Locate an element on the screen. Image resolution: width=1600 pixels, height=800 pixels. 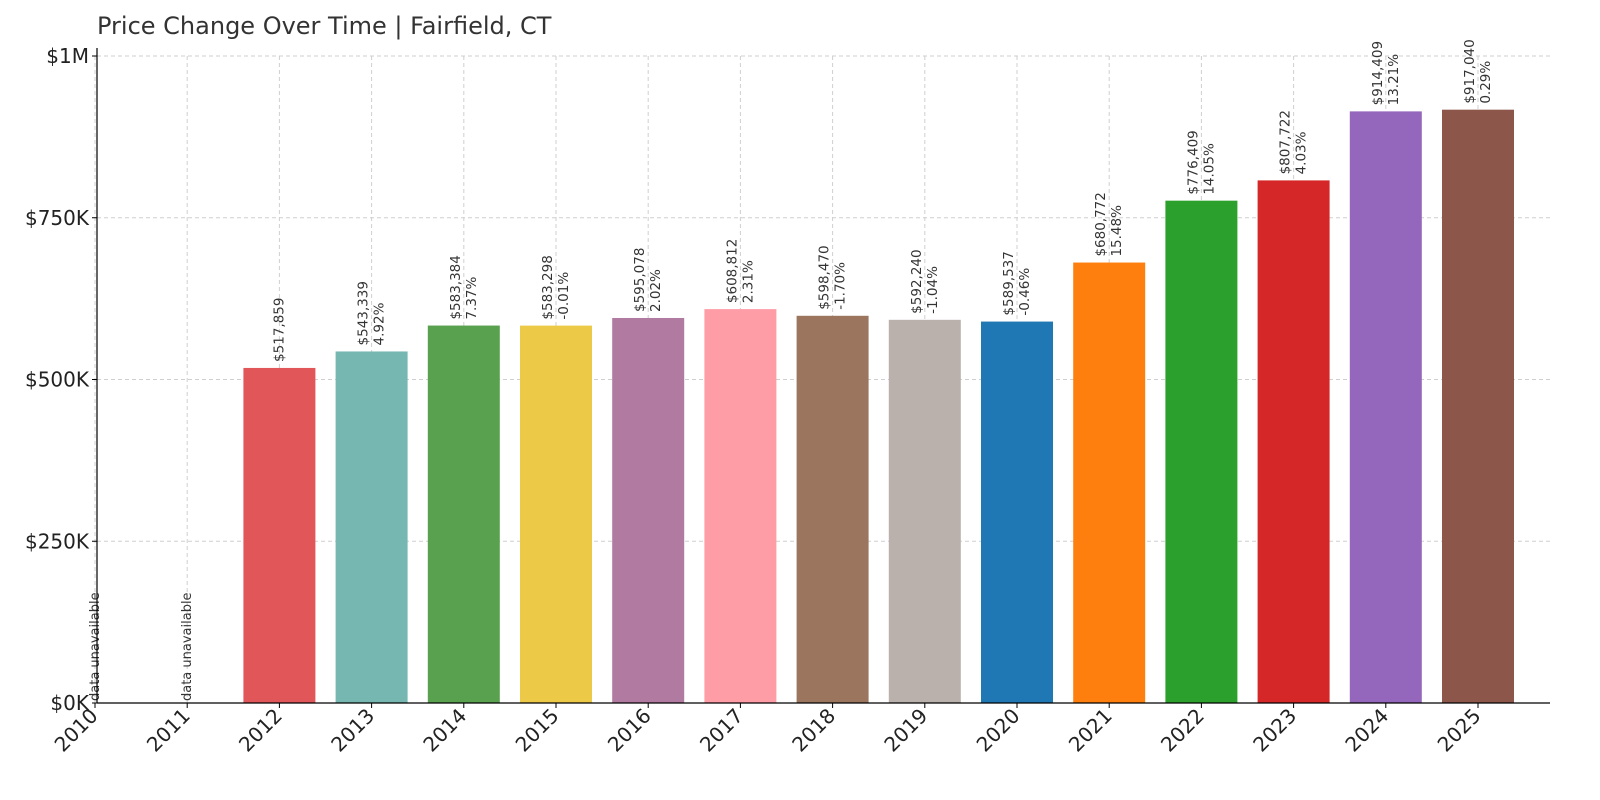
value-label: $543,339 is located at coordinates (364, 313).